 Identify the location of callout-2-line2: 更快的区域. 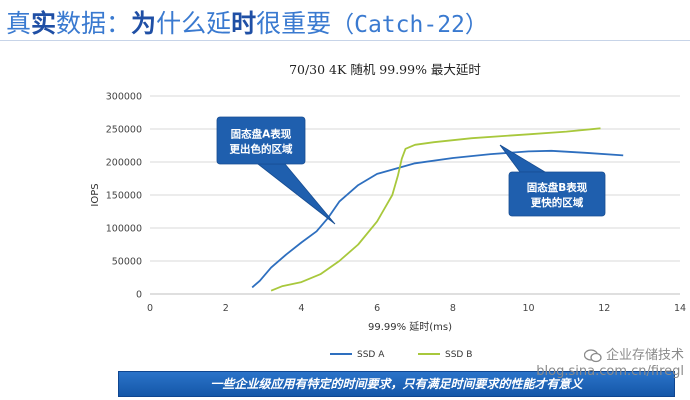
(557, 202).